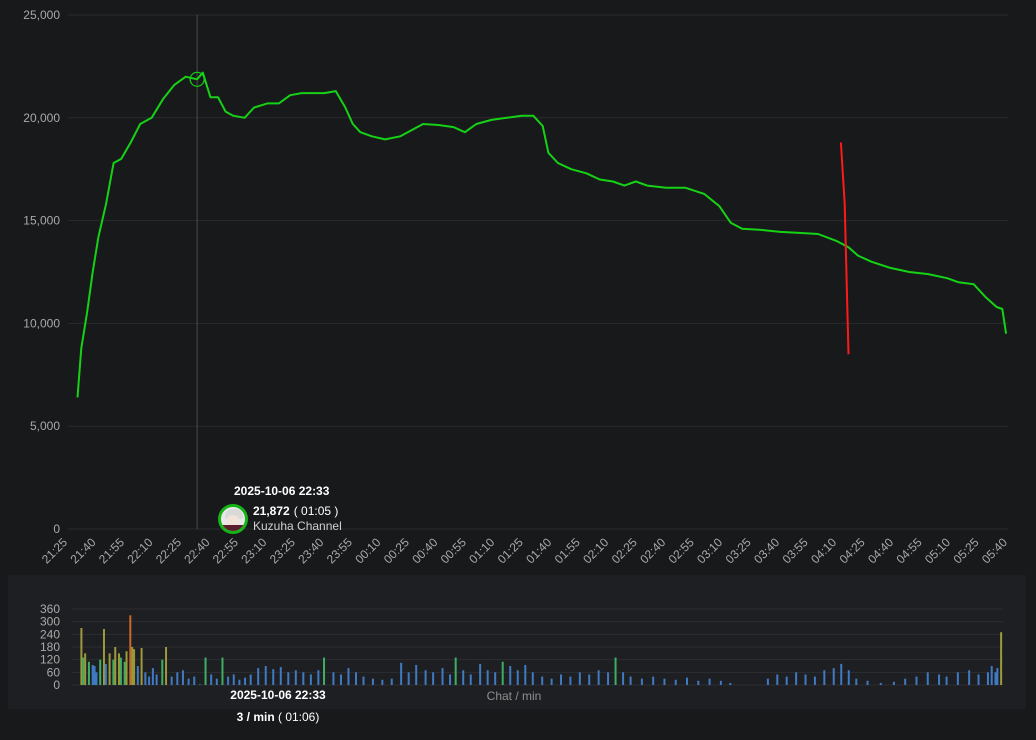  Describe the element at coordinates (541, 650) in the screenshot. I see `chat-rate-bars` at that location.